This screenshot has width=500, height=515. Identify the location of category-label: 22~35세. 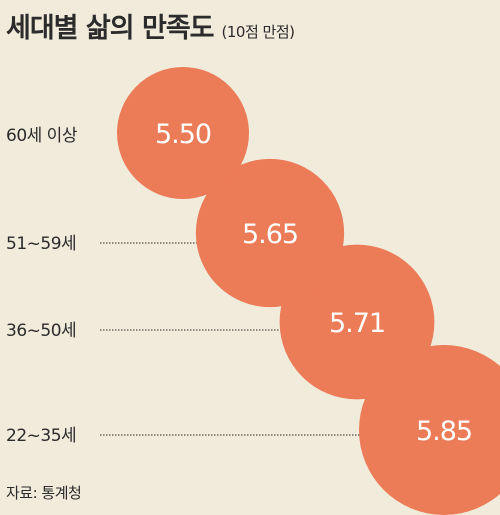
(41, 436).